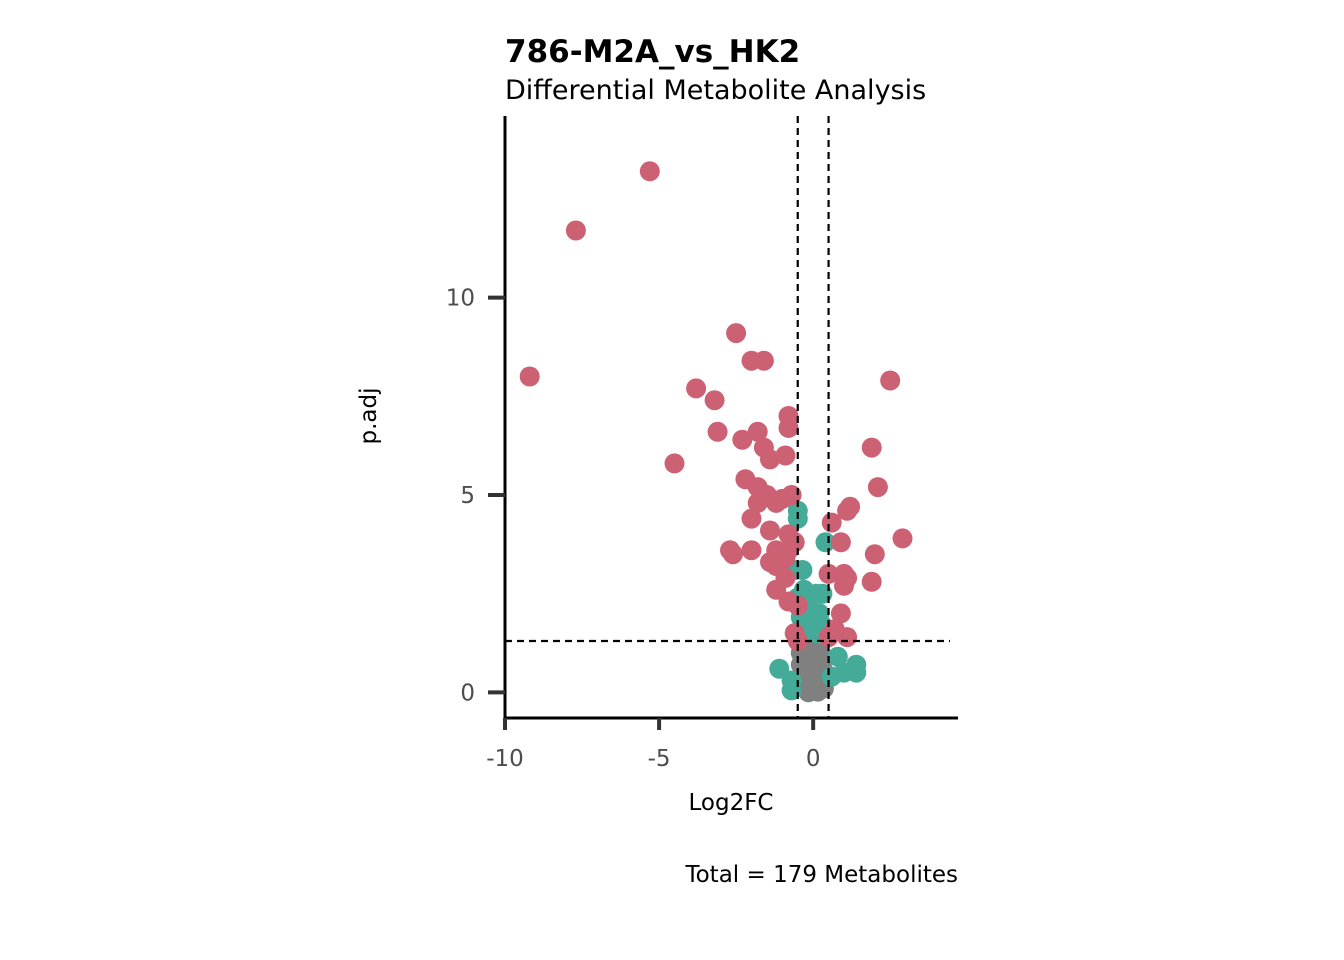 Image resolution: width=1344 pixels, height=960 pixels. I want to click on chart-title: 786-M2A_vs_HK2, so click(652, 52).